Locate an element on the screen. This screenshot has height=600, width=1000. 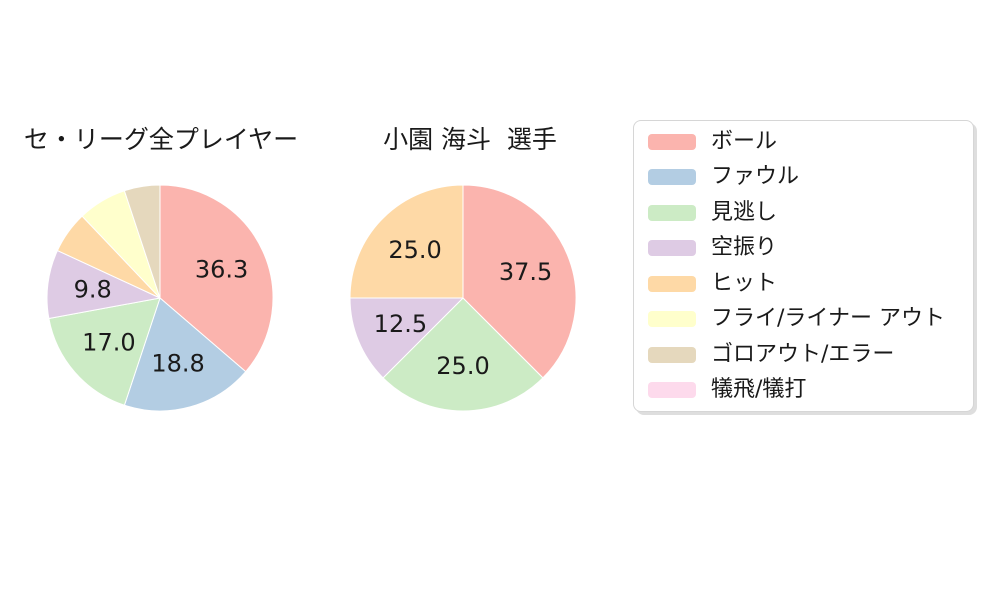
pie-slice-label: 36.3 is located at coordinates (221, 270).